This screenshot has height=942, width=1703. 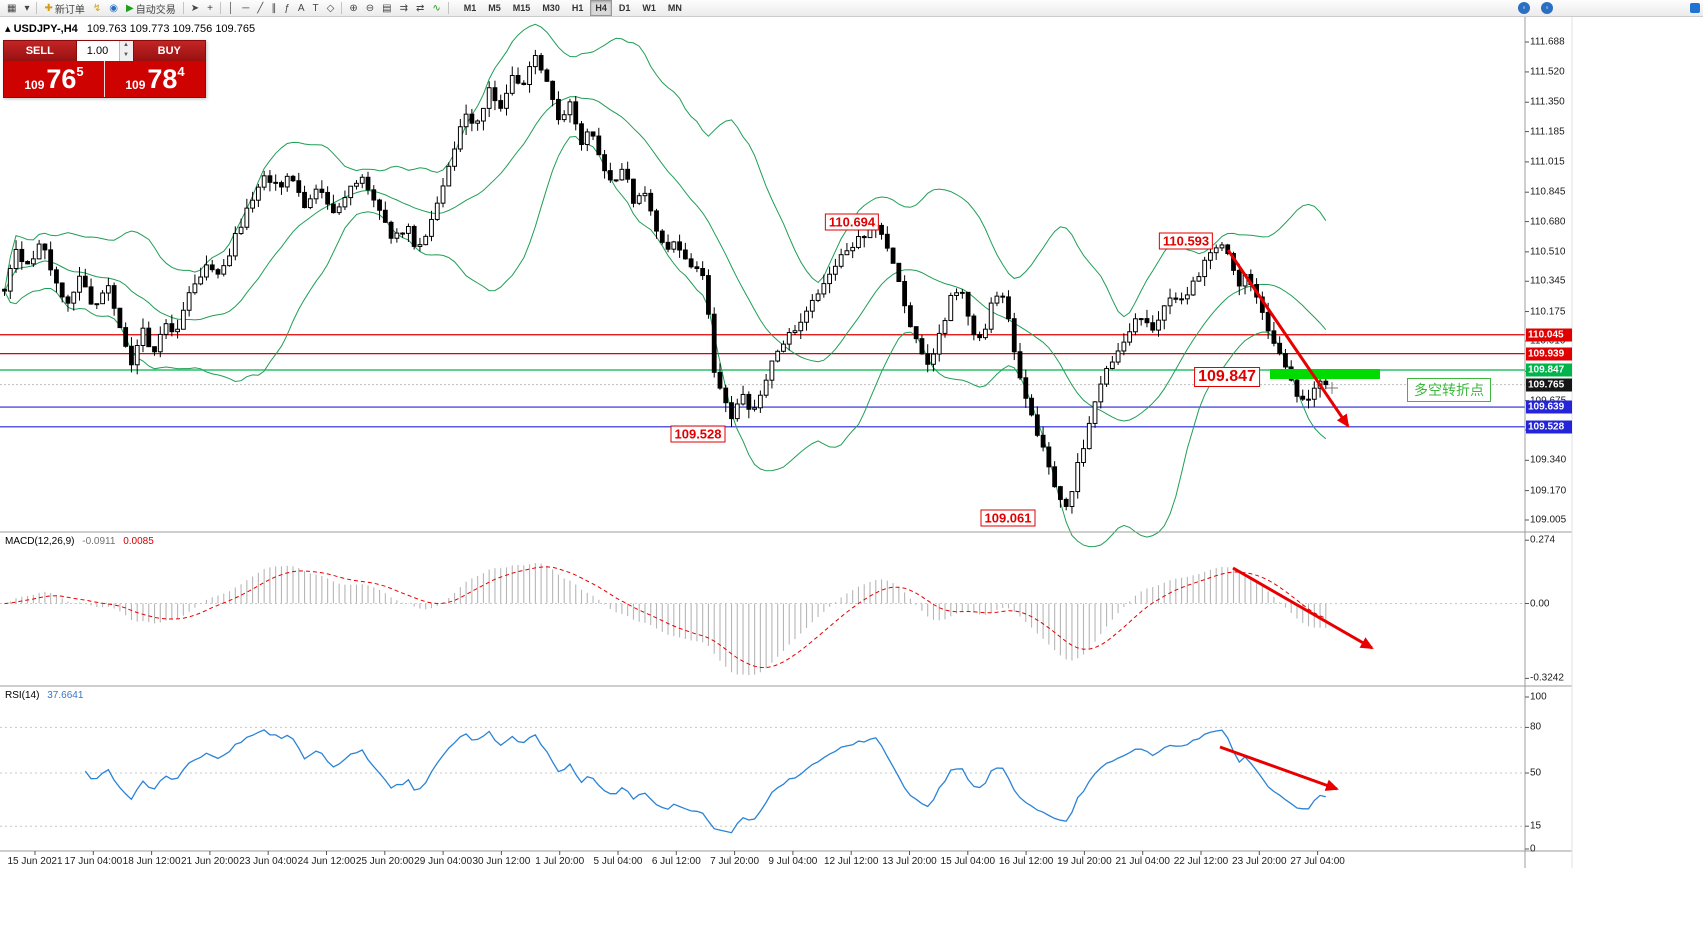 What do you see at coordinates (1008, 518) in the screenshot?
I see `price-annotation: 109.061` at bounding box center [1008, 518].